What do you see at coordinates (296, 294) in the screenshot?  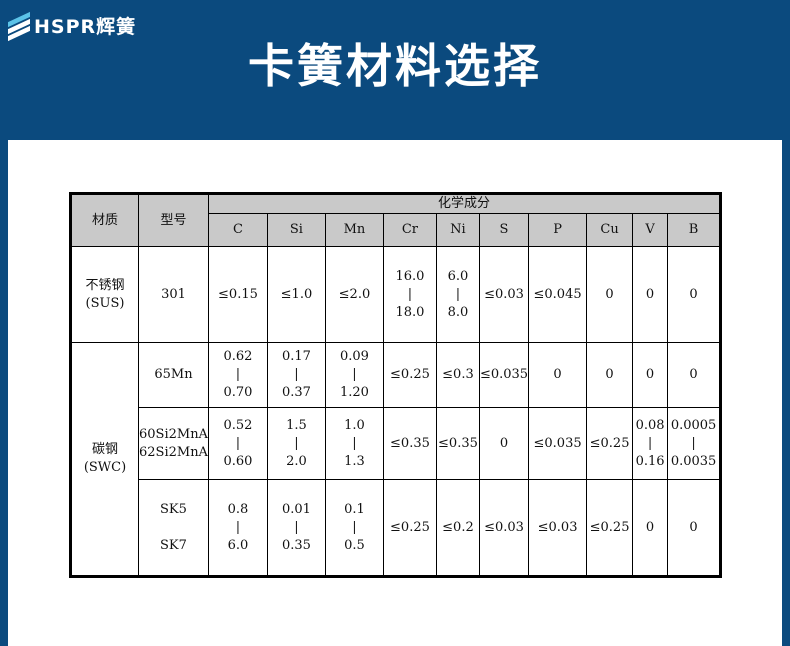 I see `value-cell: ≤1.0` at bounding box center [296, 294].